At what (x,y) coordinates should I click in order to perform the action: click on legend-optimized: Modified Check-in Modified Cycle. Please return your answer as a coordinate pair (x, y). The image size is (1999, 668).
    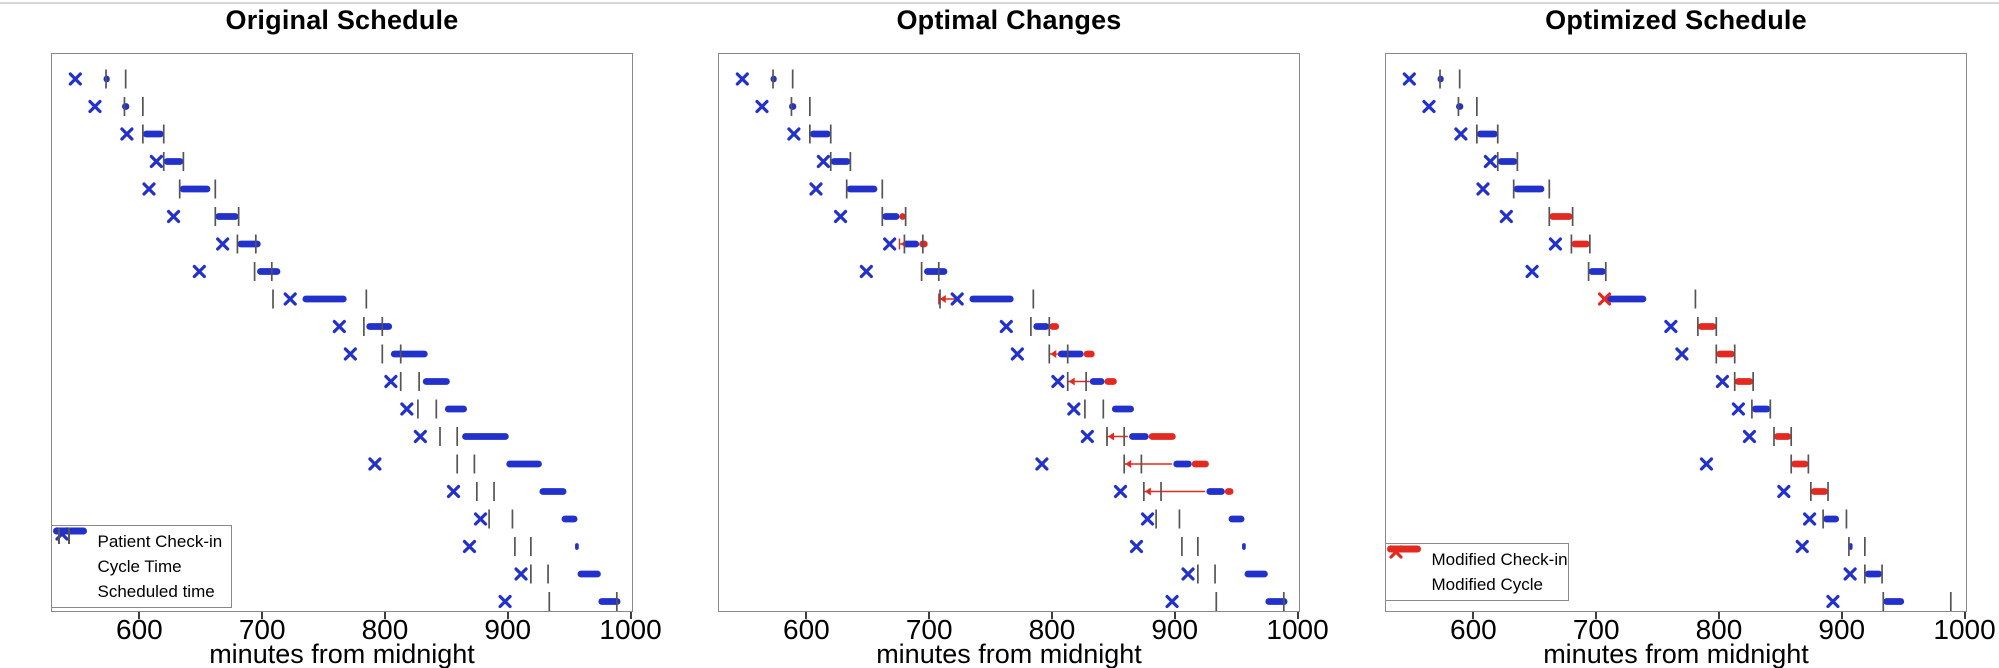
    Looking at the image, I should click on (1476, 572).